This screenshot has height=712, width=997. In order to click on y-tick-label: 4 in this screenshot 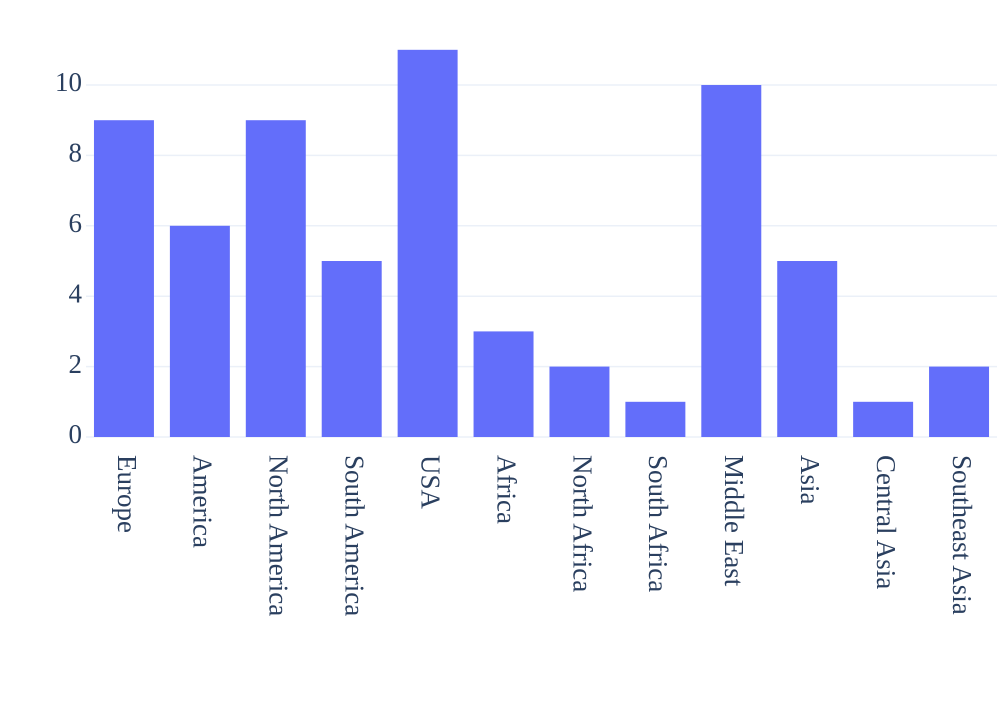, I will do `click(76, 293)`.